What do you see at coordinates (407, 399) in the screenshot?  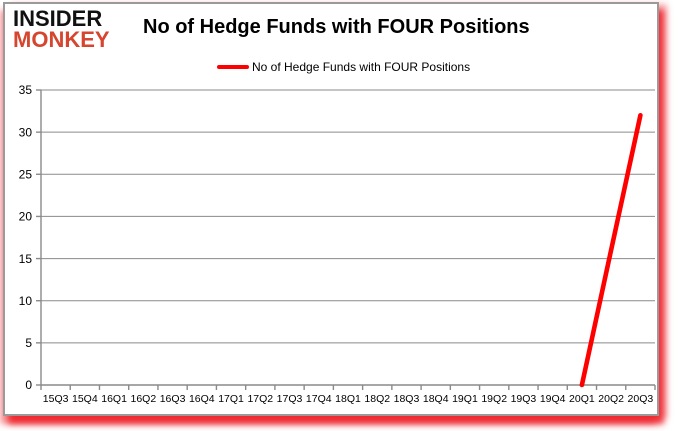 I see `x-tick-label: 18Q3` at bounding box center [407, 399].